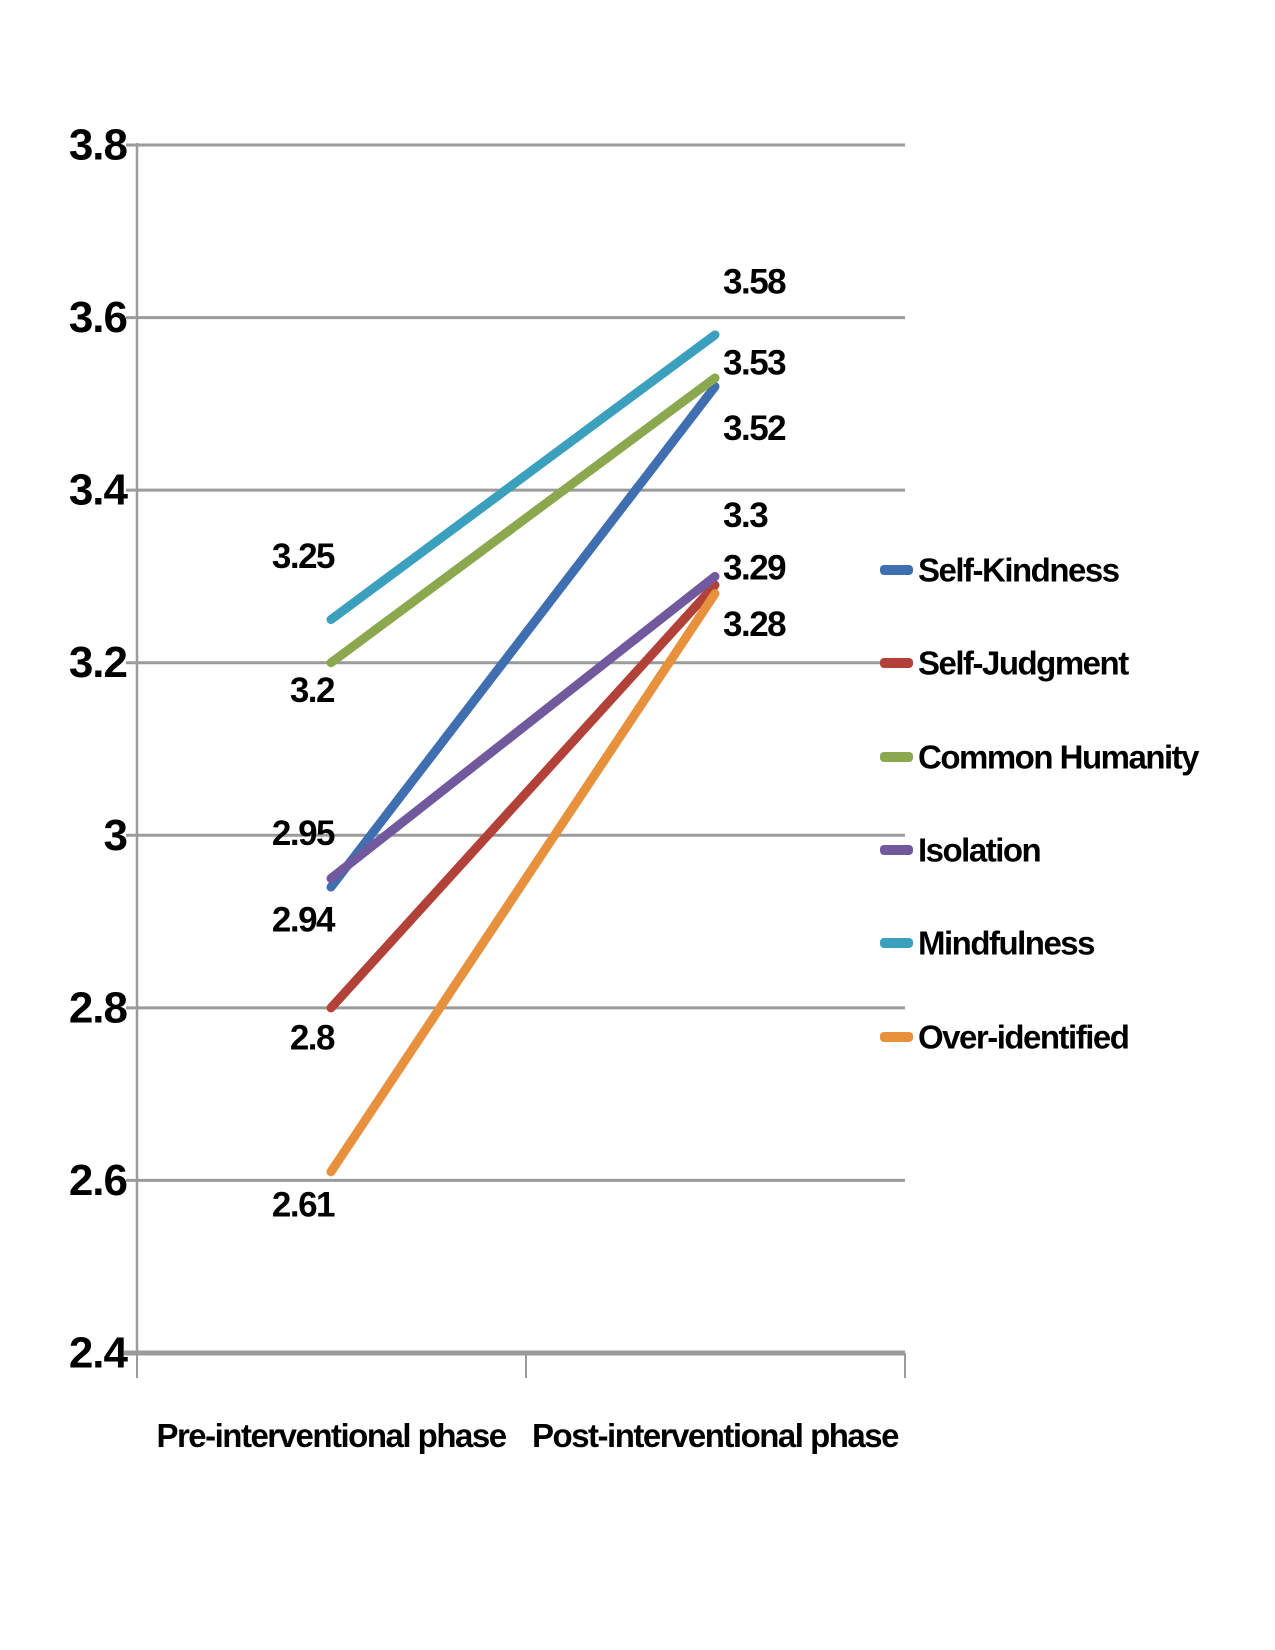 The image size is (1275, 1650). I want to click on series-line-isolation, so click(523, 727).